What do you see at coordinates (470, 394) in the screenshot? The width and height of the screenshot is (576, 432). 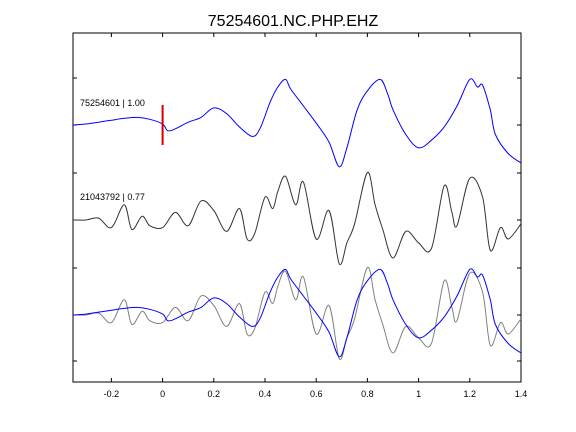 I see `x-tick-label: 1.2` at bounding box center [470, 394].